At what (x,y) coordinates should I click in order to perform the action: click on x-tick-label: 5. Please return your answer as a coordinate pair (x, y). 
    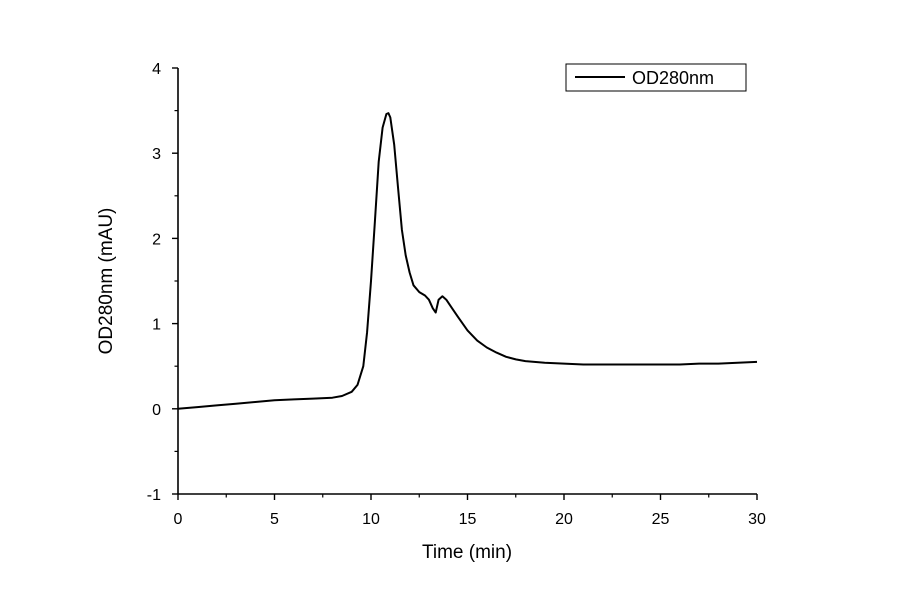
    Looking at the image, I should click on (274, 519).